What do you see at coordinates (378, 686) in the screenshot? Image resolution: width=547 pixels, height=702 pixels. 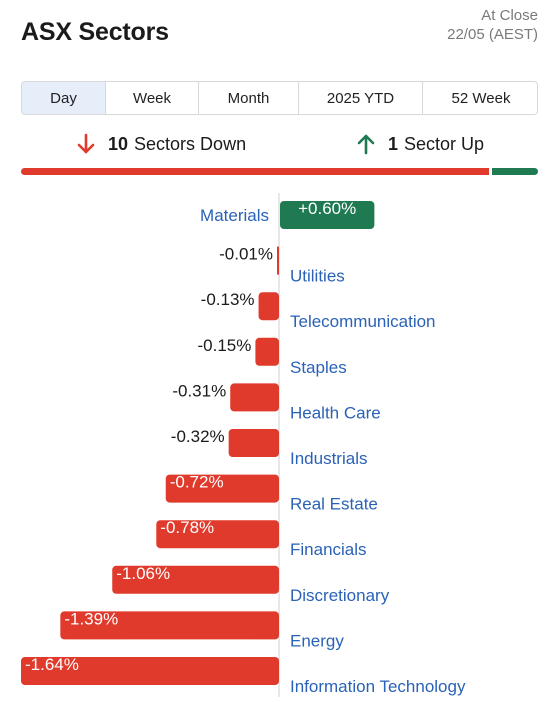 I see `sector-category-label: Information Technology` at bounding box center [378, 686].